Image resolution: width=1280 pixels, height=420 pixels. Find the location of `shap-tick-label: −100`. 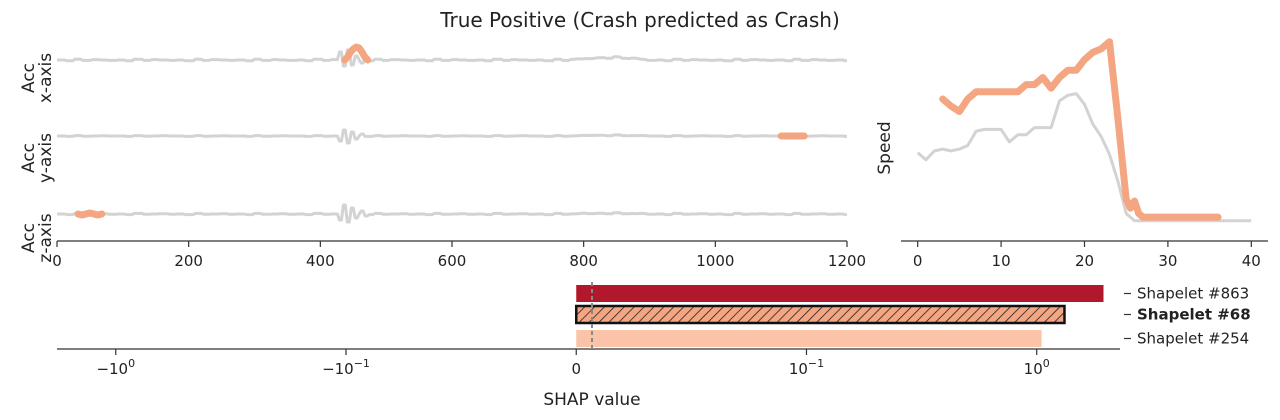

shap-tick-label: −100 is located at coordinates (115, 367).